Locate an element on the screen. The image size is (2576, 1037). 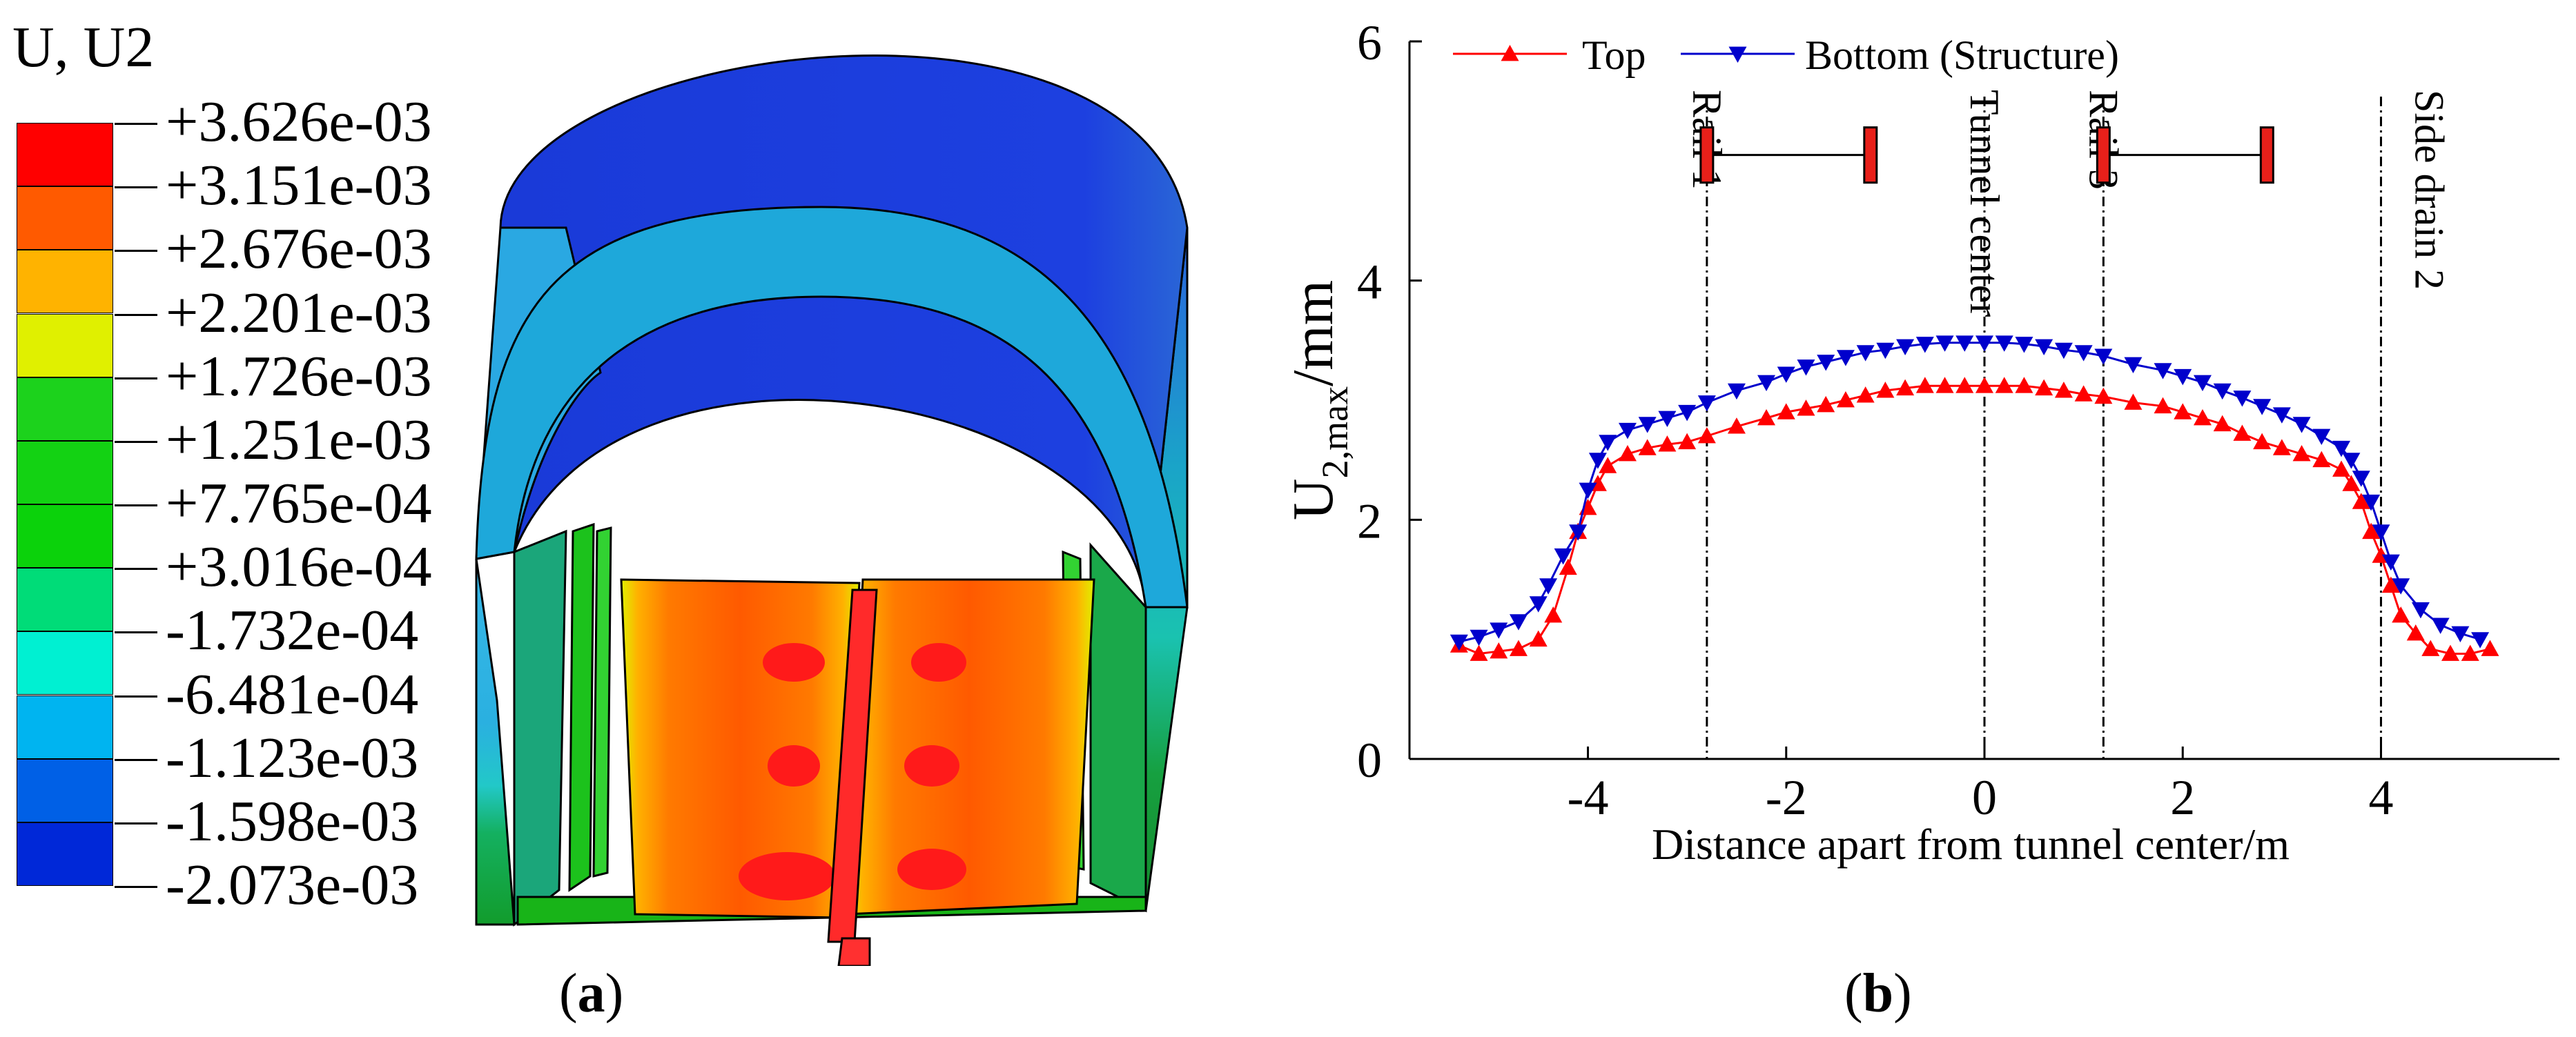
contour-level-label: +3.626e-03 is located at coordinates (299, 122).